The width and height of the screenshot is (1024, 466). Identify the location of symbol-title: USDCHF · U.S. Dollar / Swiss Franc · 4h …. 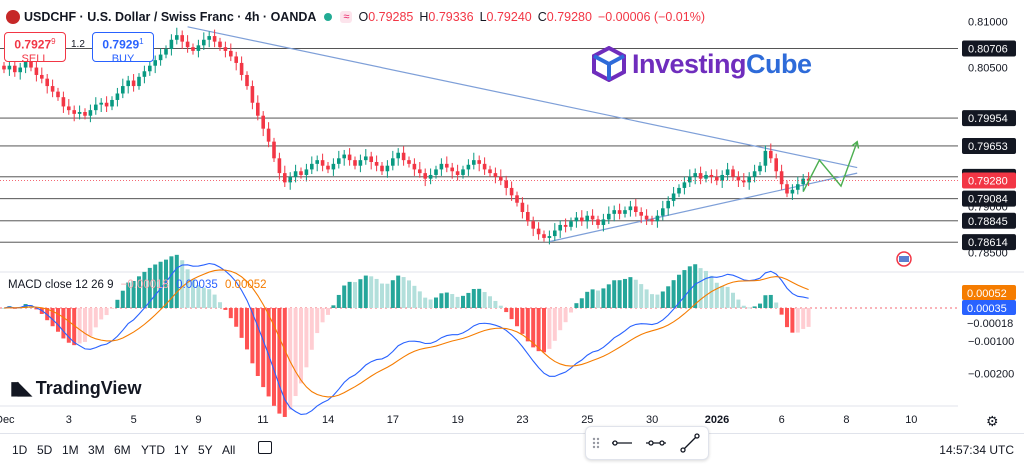
(170, 17).